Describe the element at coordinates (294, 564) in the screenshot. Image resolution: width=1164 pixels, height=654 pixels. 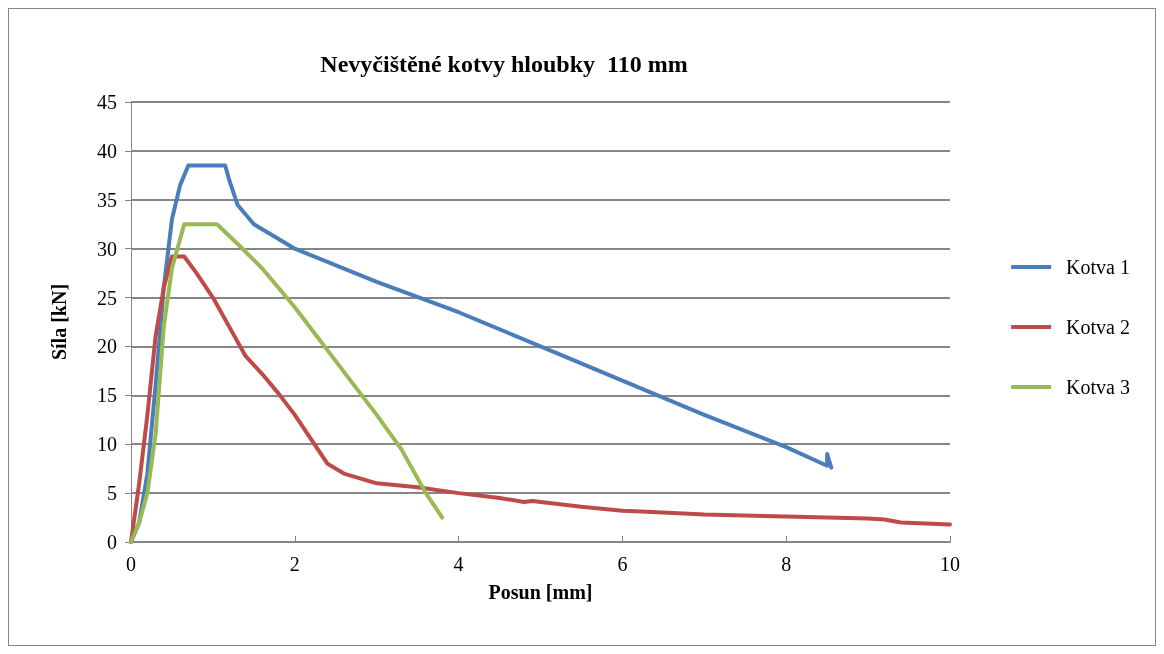
I see `x-tick-label: 2` at that location.